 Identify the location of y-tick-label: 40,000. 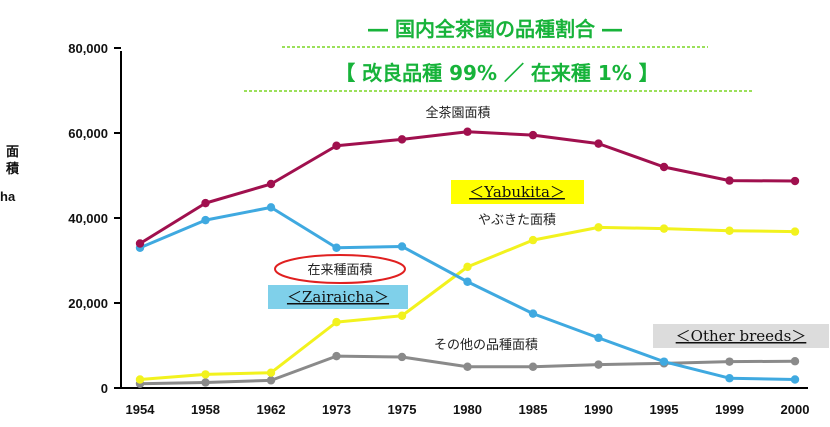
(88, 218).